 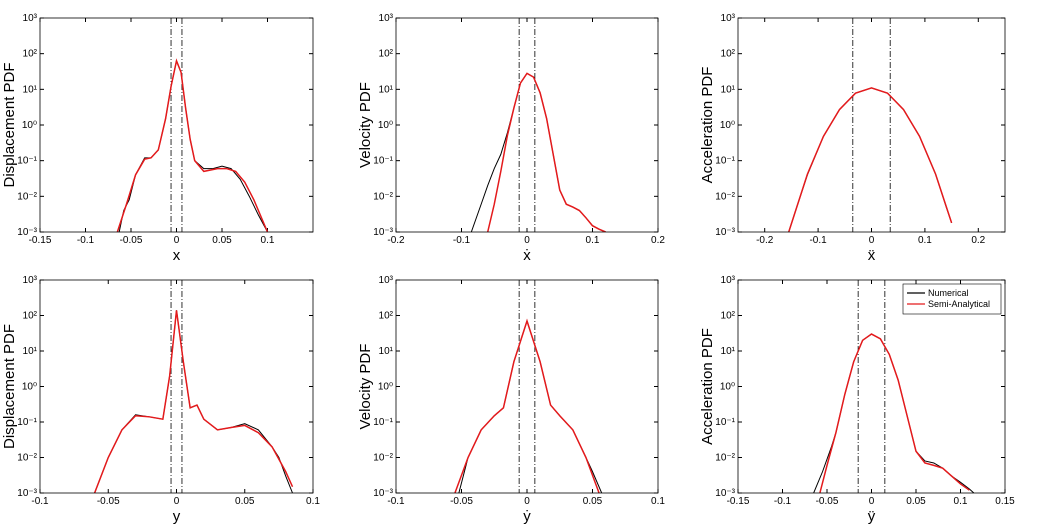 What do you see at coordinates (707, 386) in the screenshot?
I see `y-axis-label: Acceleration PDF` at bounding box center [707, 386].